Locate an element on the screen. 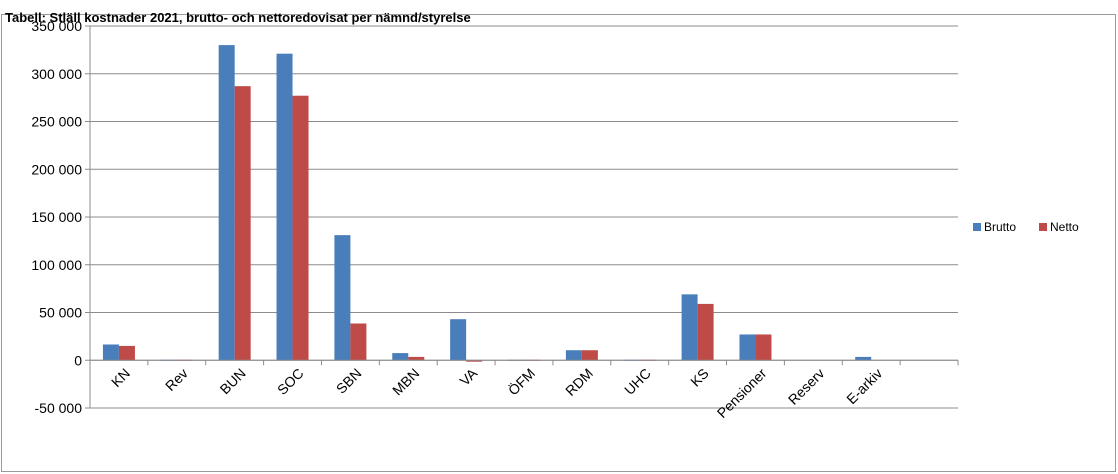  x-tick-label: Rev is located at coordinates (176, 379).